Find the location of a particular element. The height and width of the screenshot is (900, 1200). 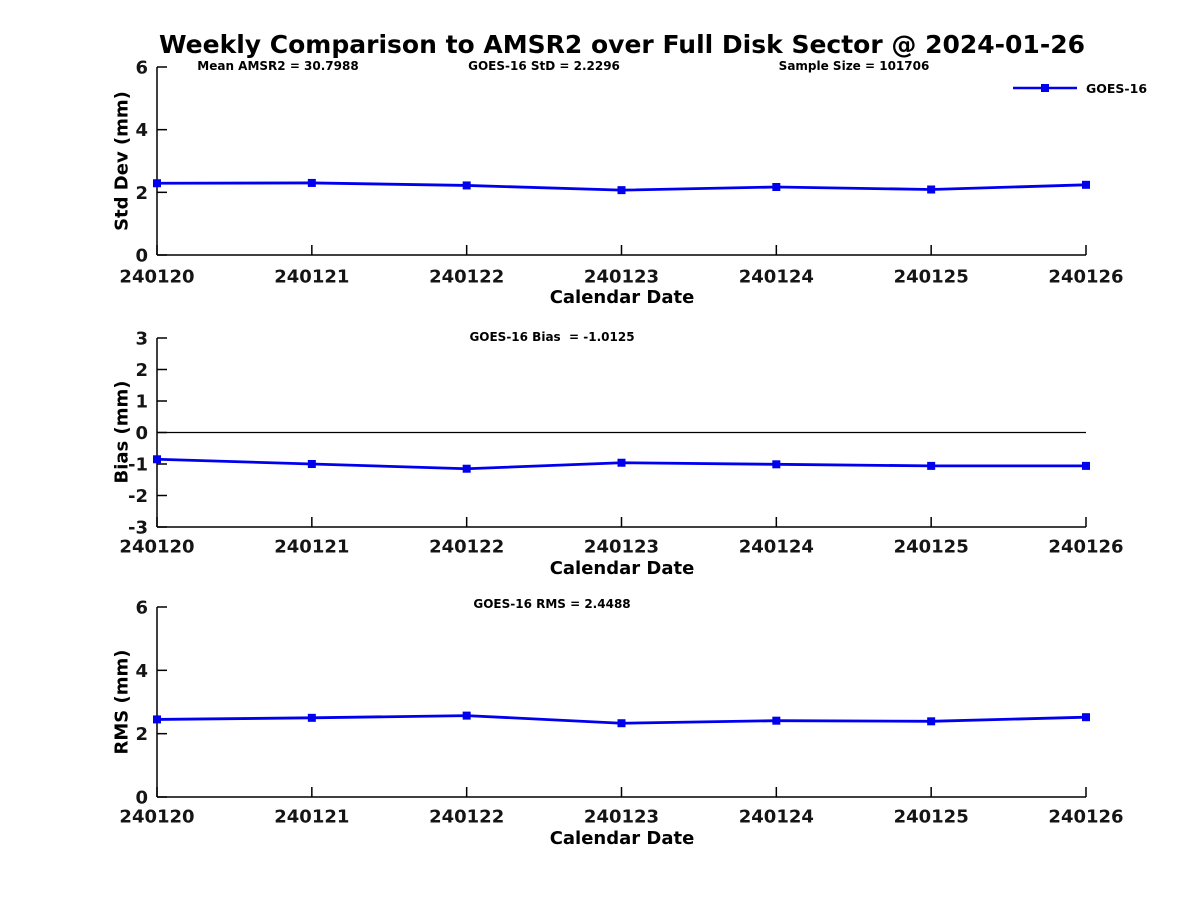

legend-line-sample is located at coordinates (1045, 88).